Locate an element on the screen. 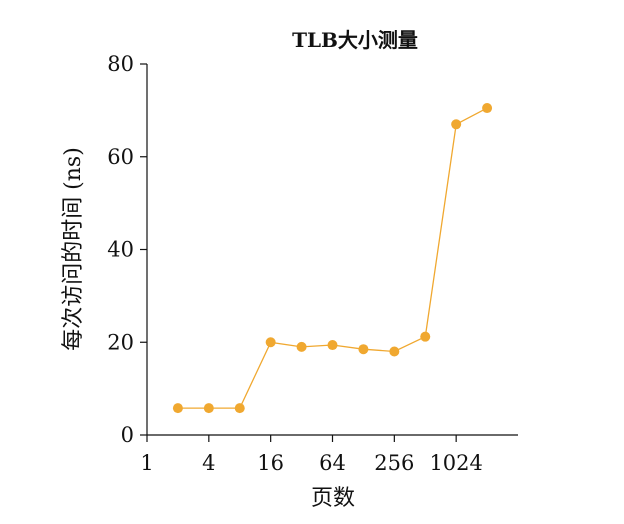 This screenshot has width=624, height=524. y-axis-ticks: 0 20 40 60 80 is located at coordinates (127, 249).